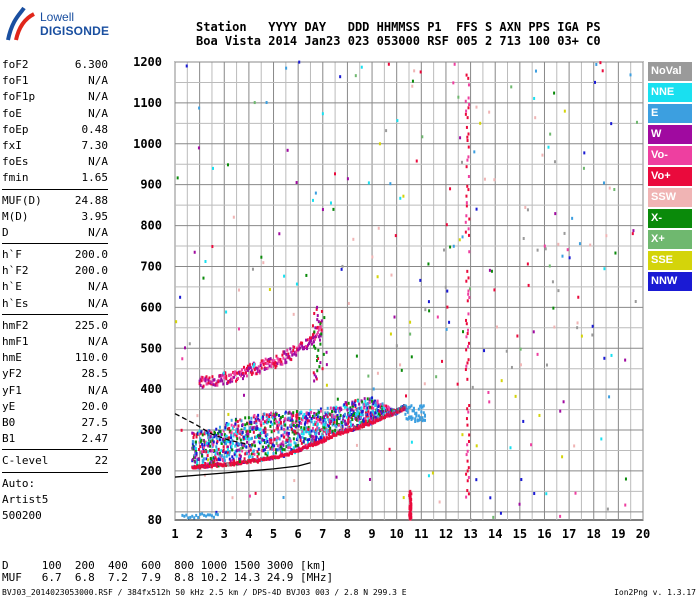 The height and width of the screenshot is (600, 700). What do you see at coordinates (20, 23) in the screenshot?
I see `digisonde-logo-icon` at bounding box center [20, 23].